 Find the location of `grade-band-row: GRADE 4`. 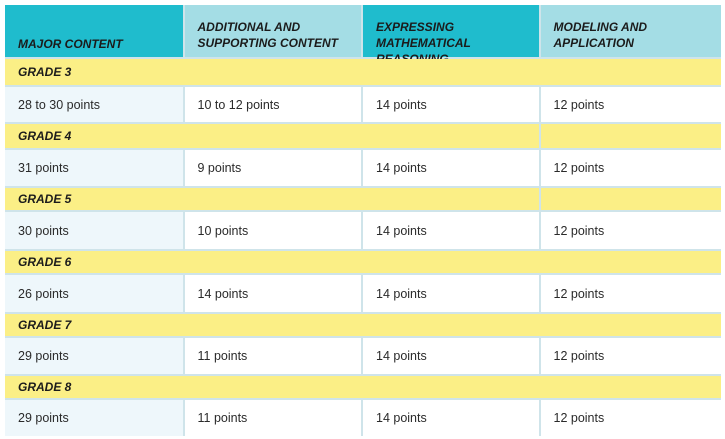

grade-band-row: GRADE 4 is located at coordinates (363, 136).